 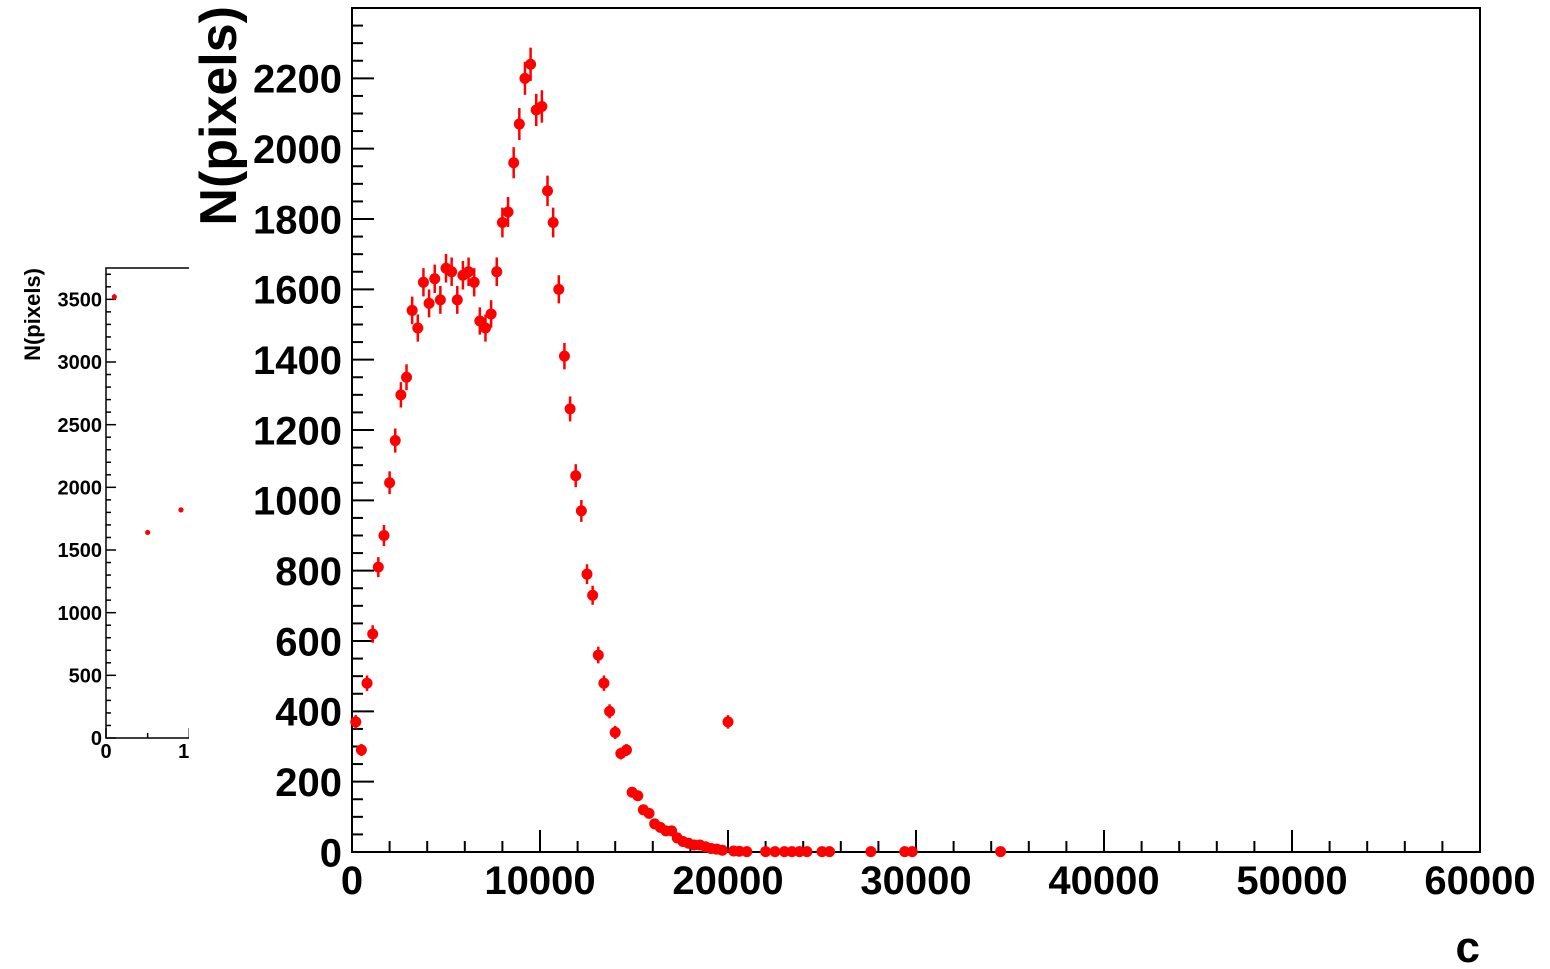 What do you see at coordinates (308, 783) in the screenshot?
I see `y-tick-label: 200` at bounding box center [308, 783].